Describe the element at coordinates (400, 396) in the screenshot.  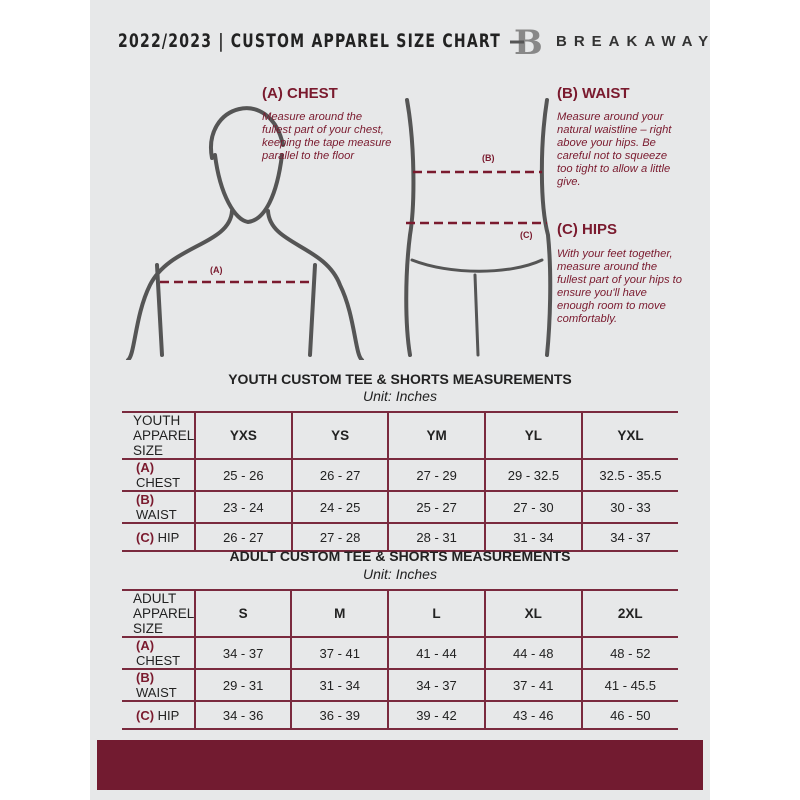
I see `youth-unit: Unit: Inches` at that location.